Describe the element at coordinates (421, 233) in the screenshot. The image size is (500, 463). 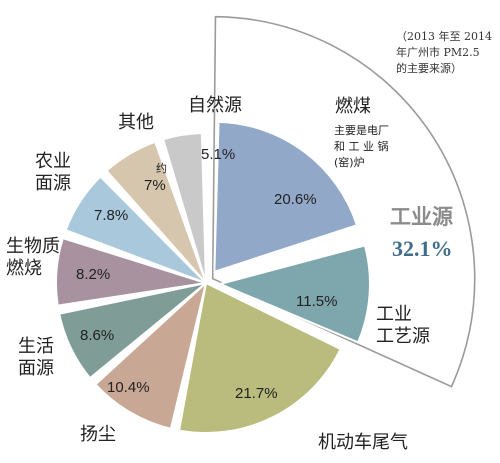
I see `group-label: 工业源 32.1%` at that location.